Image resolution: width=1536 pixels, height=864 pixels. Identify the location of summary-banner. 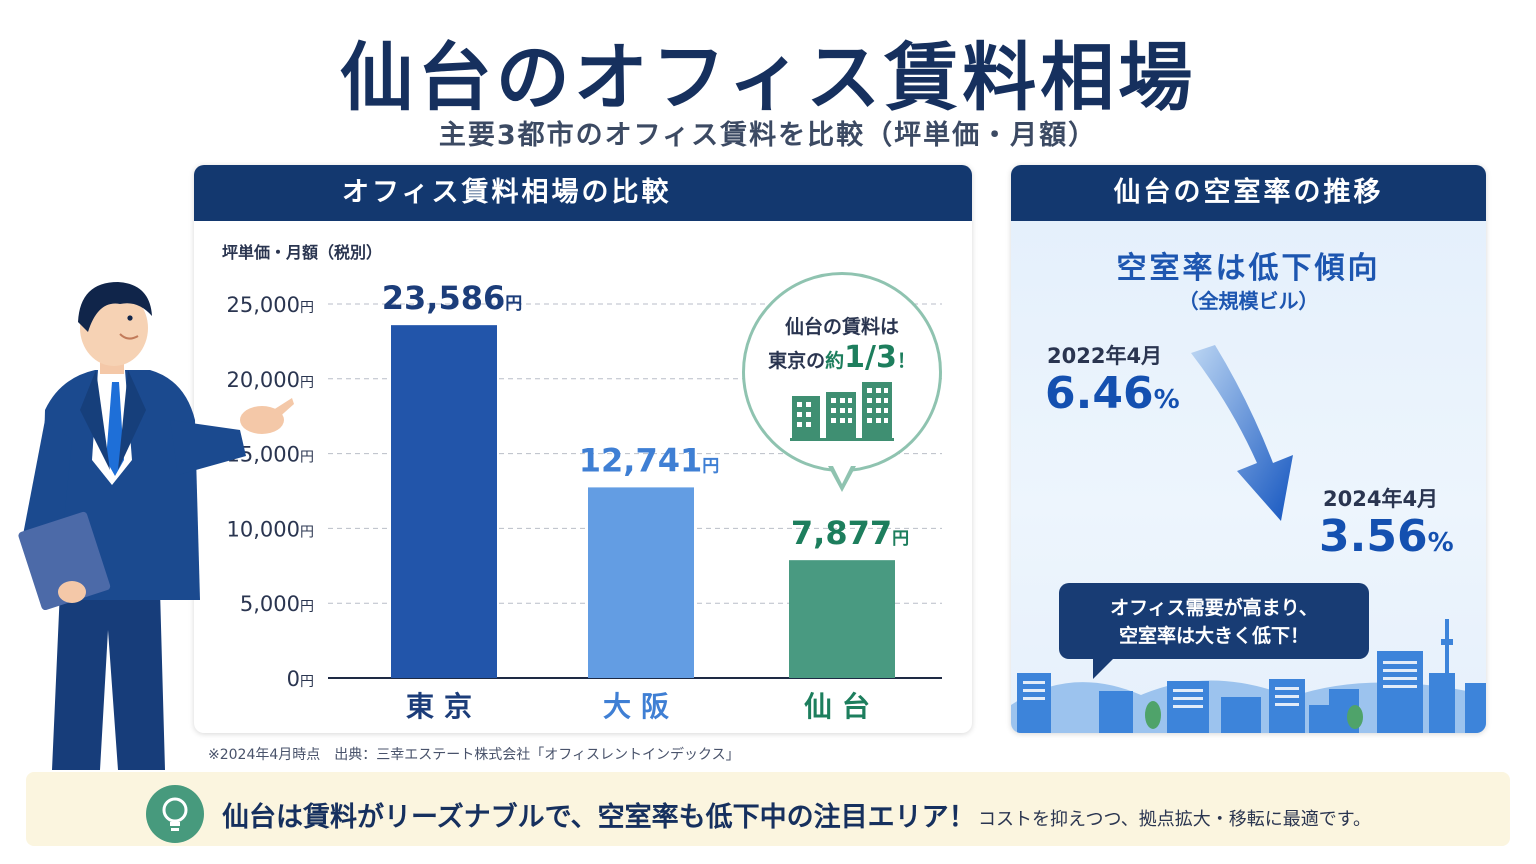
(768, 809).